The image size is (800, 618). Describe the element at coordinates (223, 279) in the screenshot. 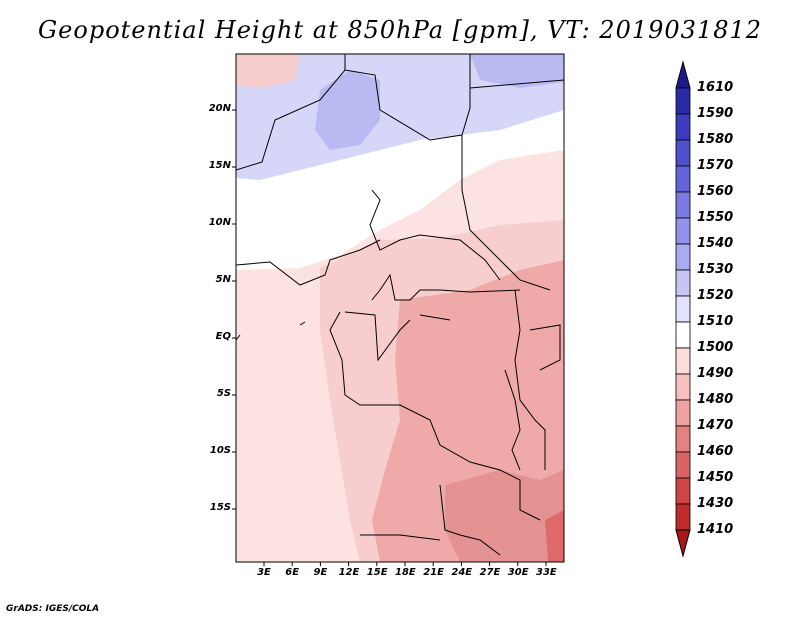

I see `lat-label: 5N` at that location.